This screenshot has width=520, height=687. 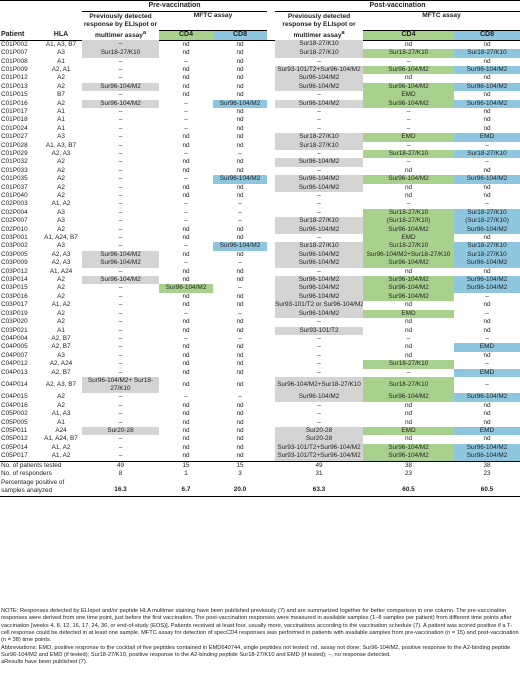 I want to click on post-cd4-cell: nd, so click(x=408, y=405).